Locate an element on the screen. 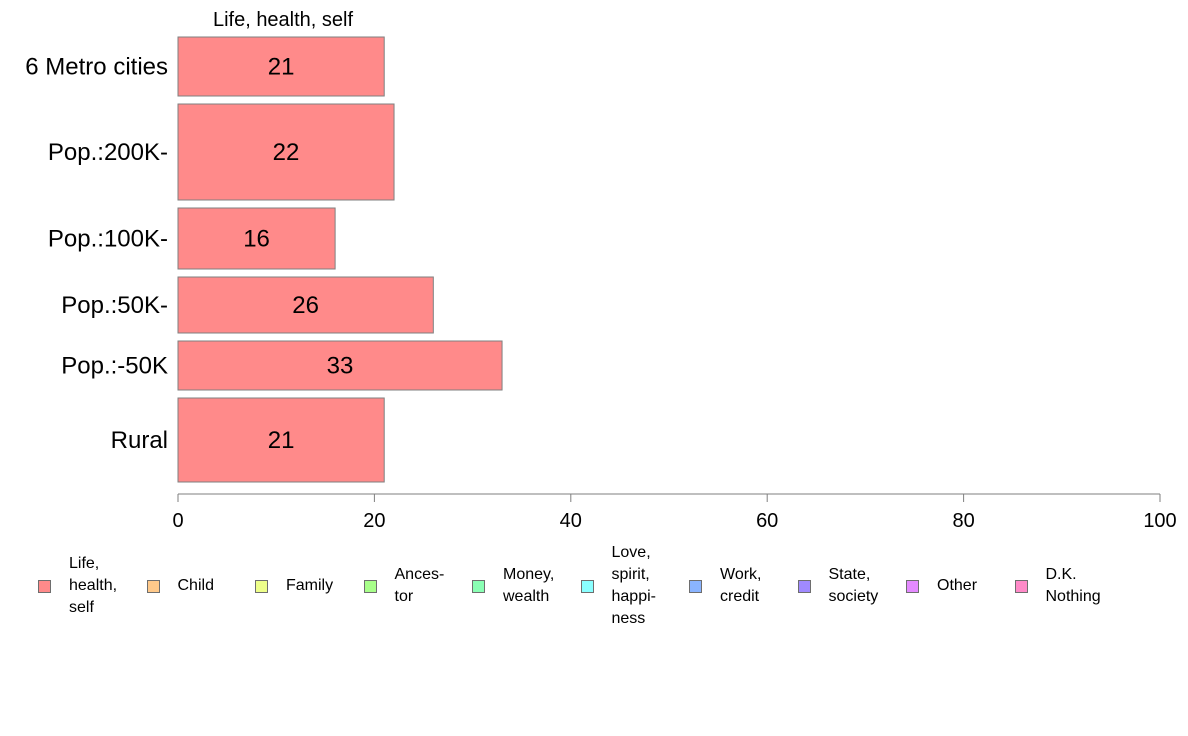 The width and height of the screenshot is (1188, 736). legend-label: Family is located at coordinates (310, 585).